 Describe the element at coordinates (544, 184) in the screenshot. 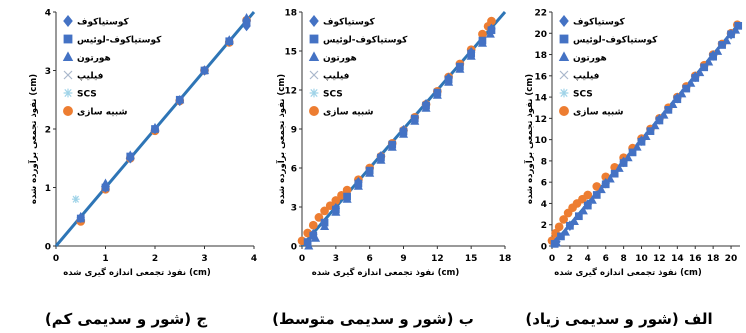

I see `y-tick-label: 6` at that location.